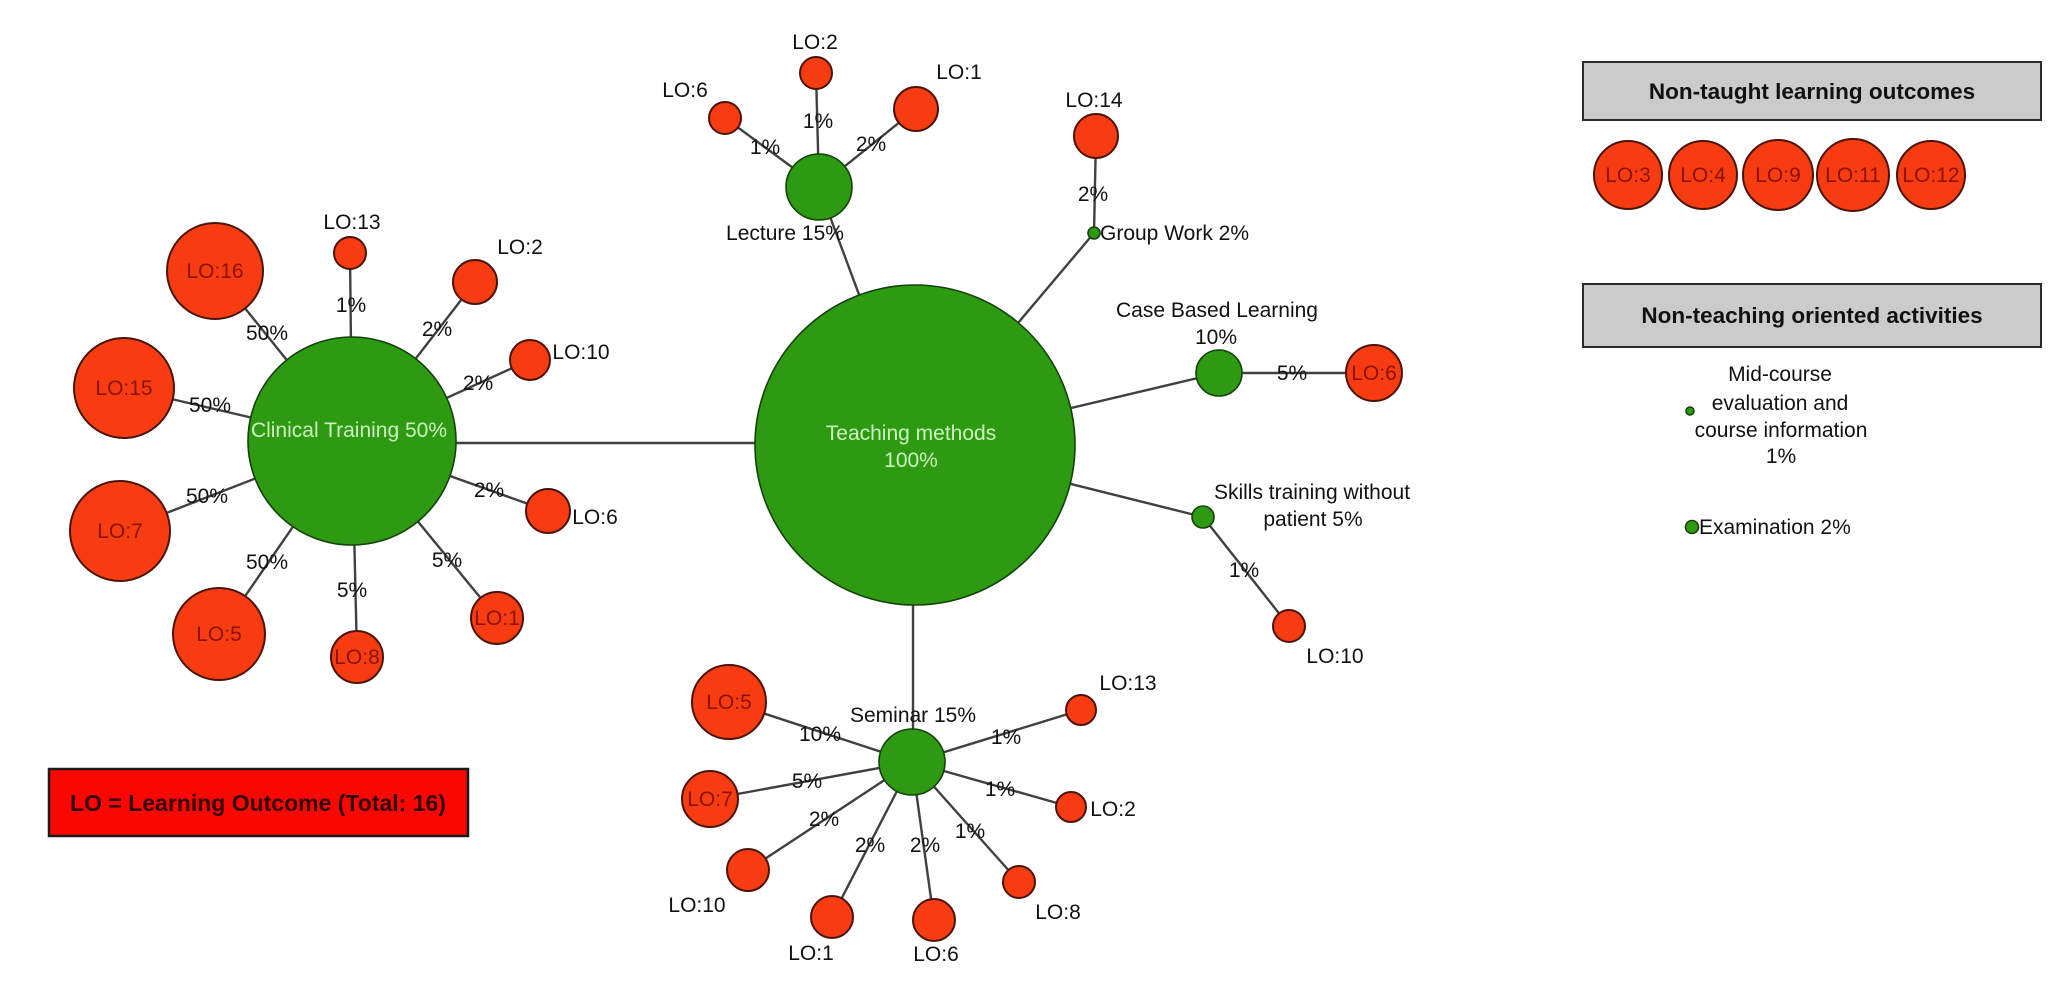 The width and height of the screenshot is (2059, 1006). Describe the element at coordinates (1217, 310) in the screenshot. I see `svg-text: Case Based Learning` at that location.